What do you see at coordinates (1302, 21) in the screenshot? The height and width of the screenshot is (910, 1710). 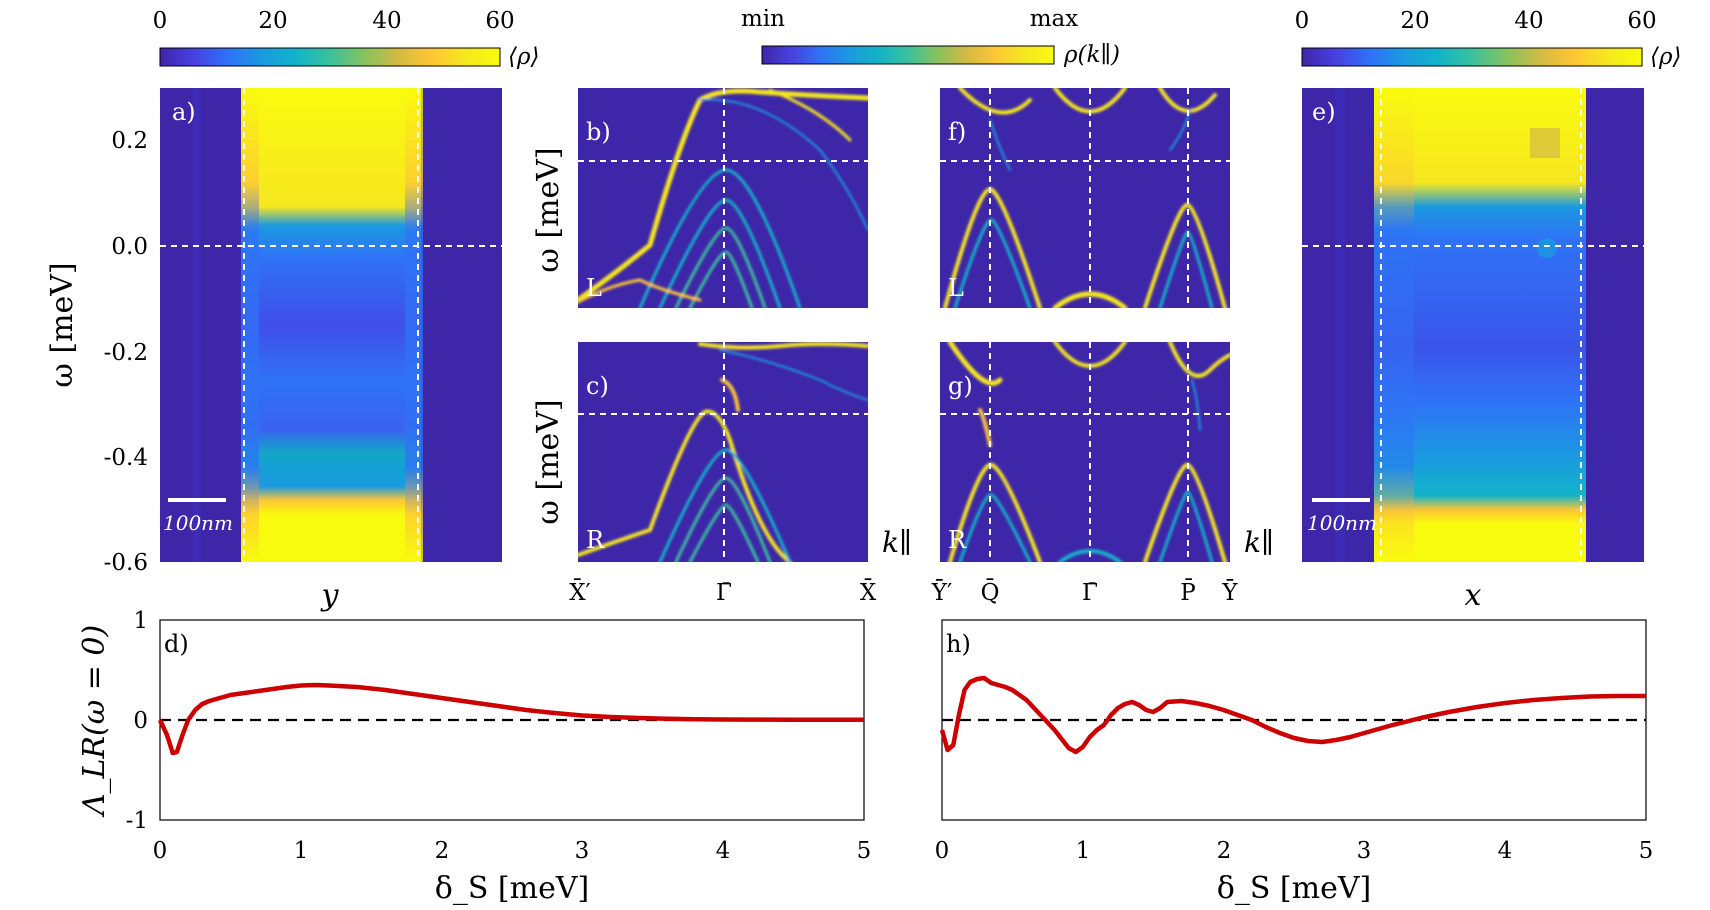 I see `colorbar-right-tick-0: 0` at bounding box center [1302, 21].